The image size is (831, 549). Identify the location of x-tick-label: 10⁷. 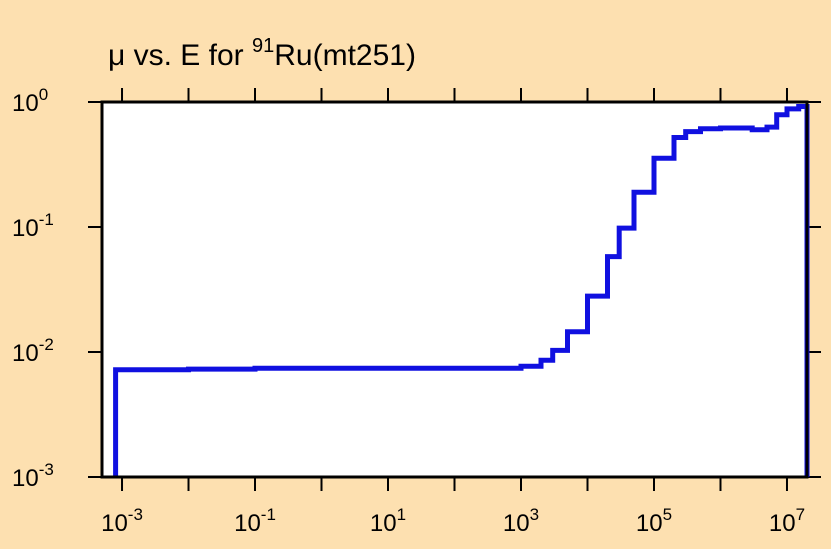
(787, 521).